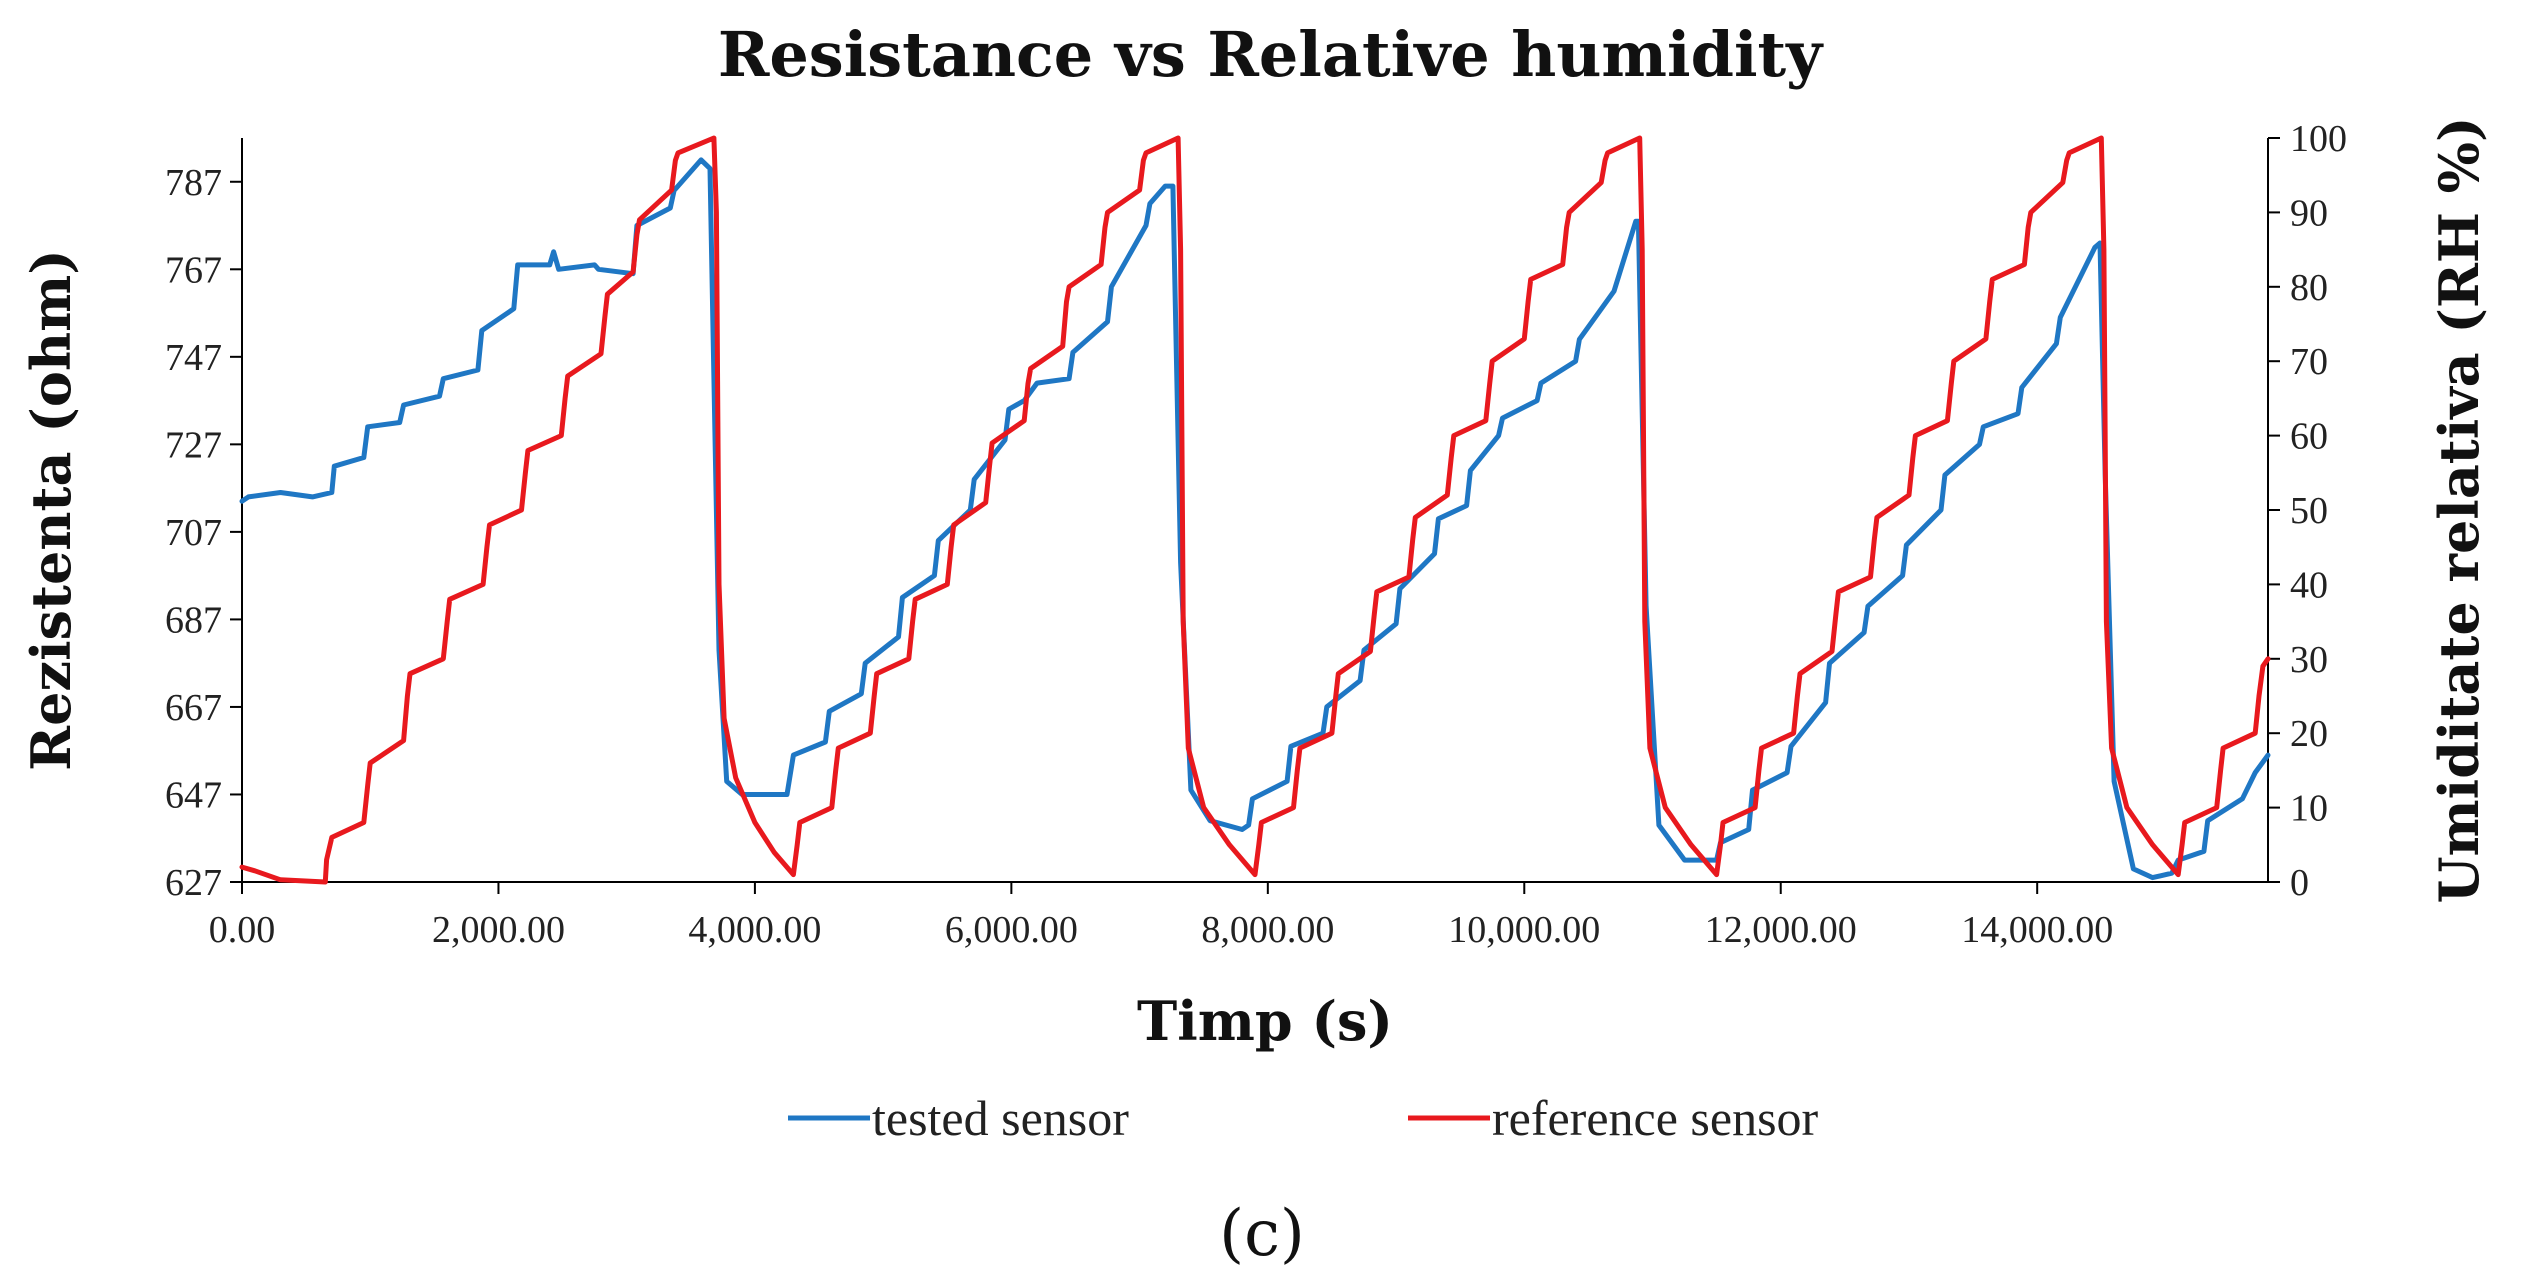 Image resolution: width=2521 pixels, height=1287 pixels. I want to click on y2-tick-label: 60, so click(2309, 437).